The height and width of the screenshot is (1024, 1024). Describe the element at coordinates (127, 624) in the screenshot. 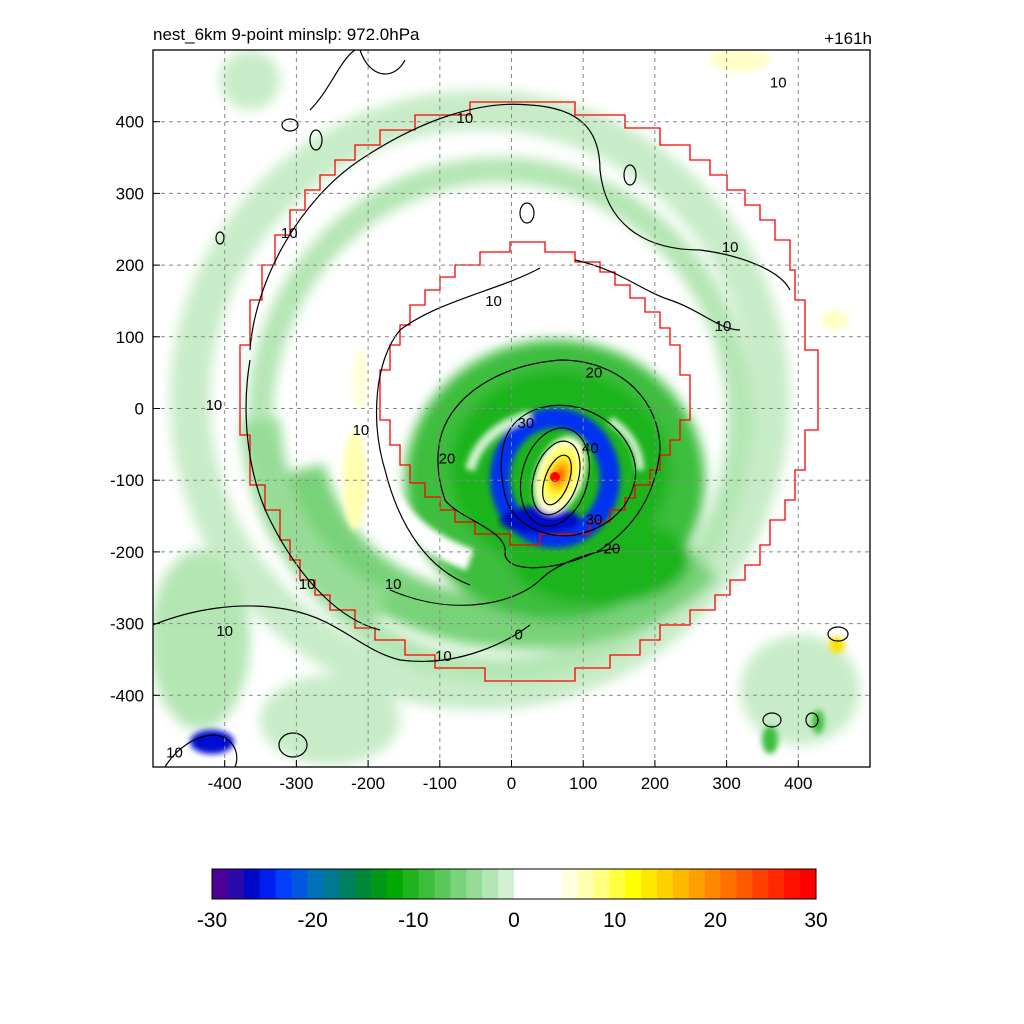

I see `y-tick-label: -300` at that location.